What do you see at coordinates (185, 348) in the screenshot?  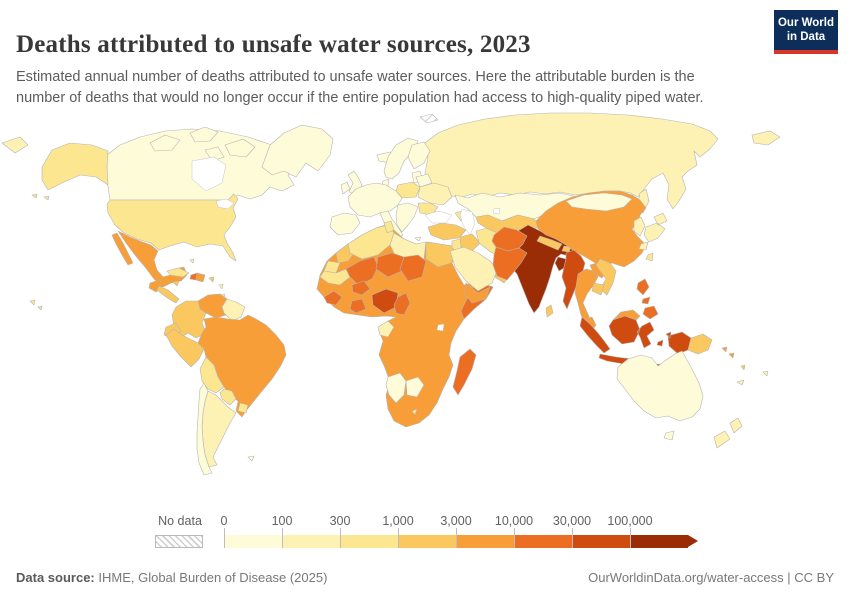 I see `country-peru` at bounding box center [185, 348].